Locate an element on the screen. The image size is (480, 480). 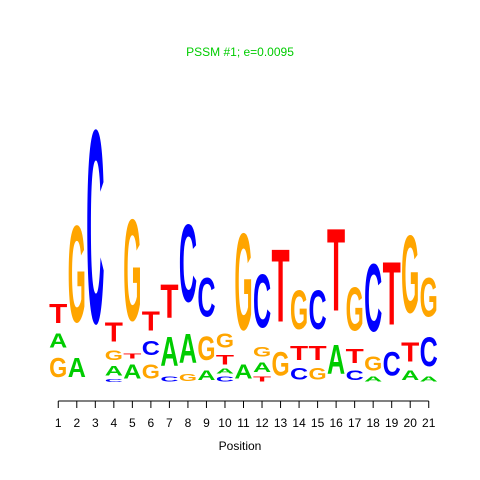
x-tick-label-9: 9 is located at coordinates (206, 423).